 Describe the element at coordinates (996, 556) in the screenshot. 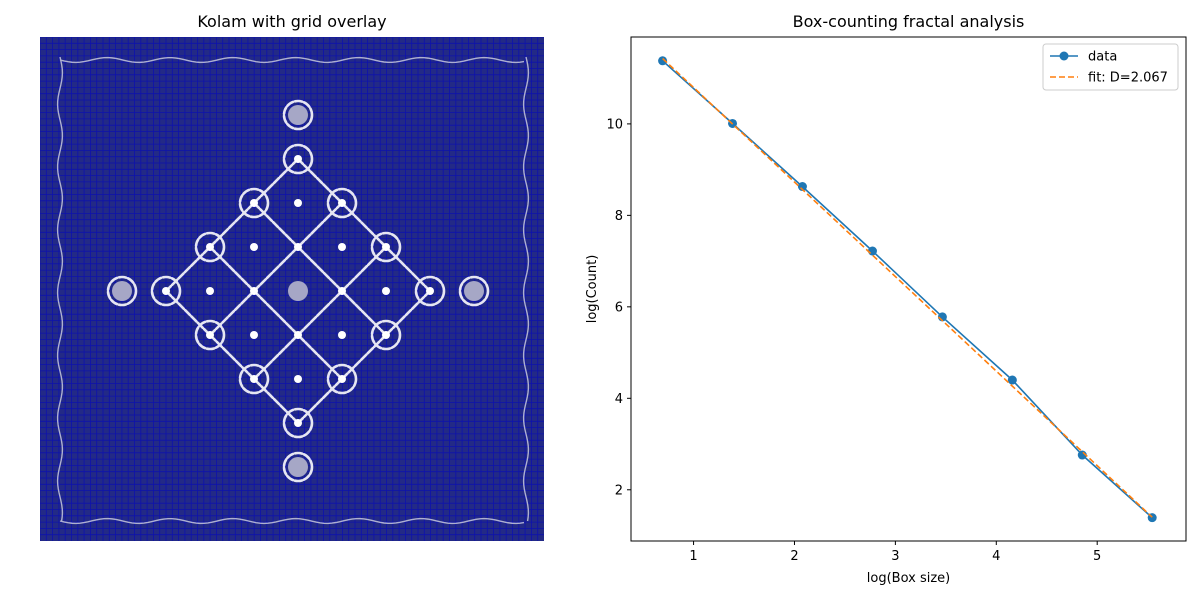

I see `x-tick-label: 4` at that location.